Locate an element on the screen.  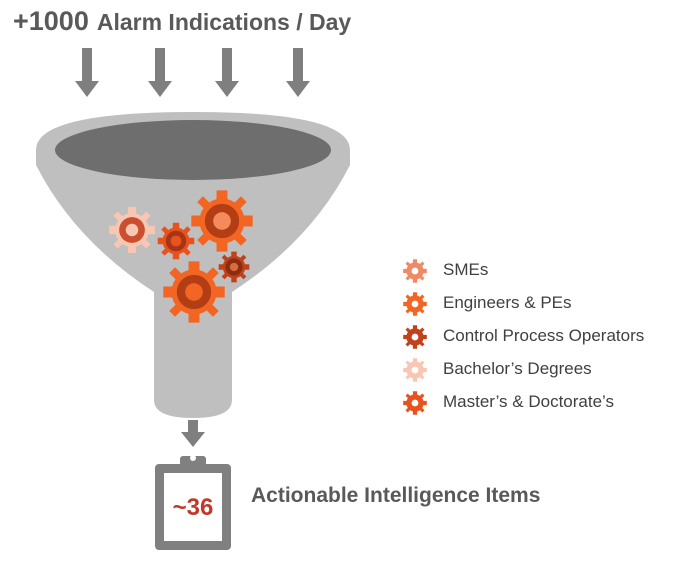
headline: +1000 Alarm Indications / Day is located at coordinates (182, 21).